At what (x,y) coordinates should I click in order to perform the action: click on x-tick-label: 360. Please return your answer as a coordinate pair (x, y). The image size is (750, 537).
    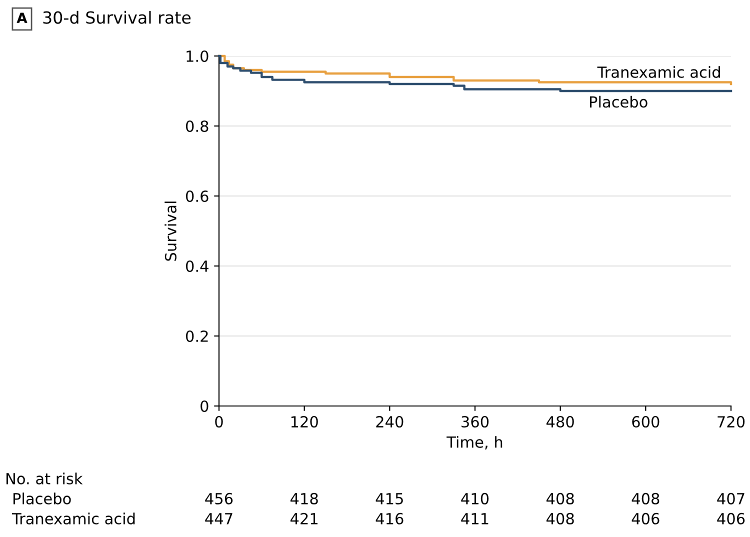
    Looking at the image, I should click on (475, 422).